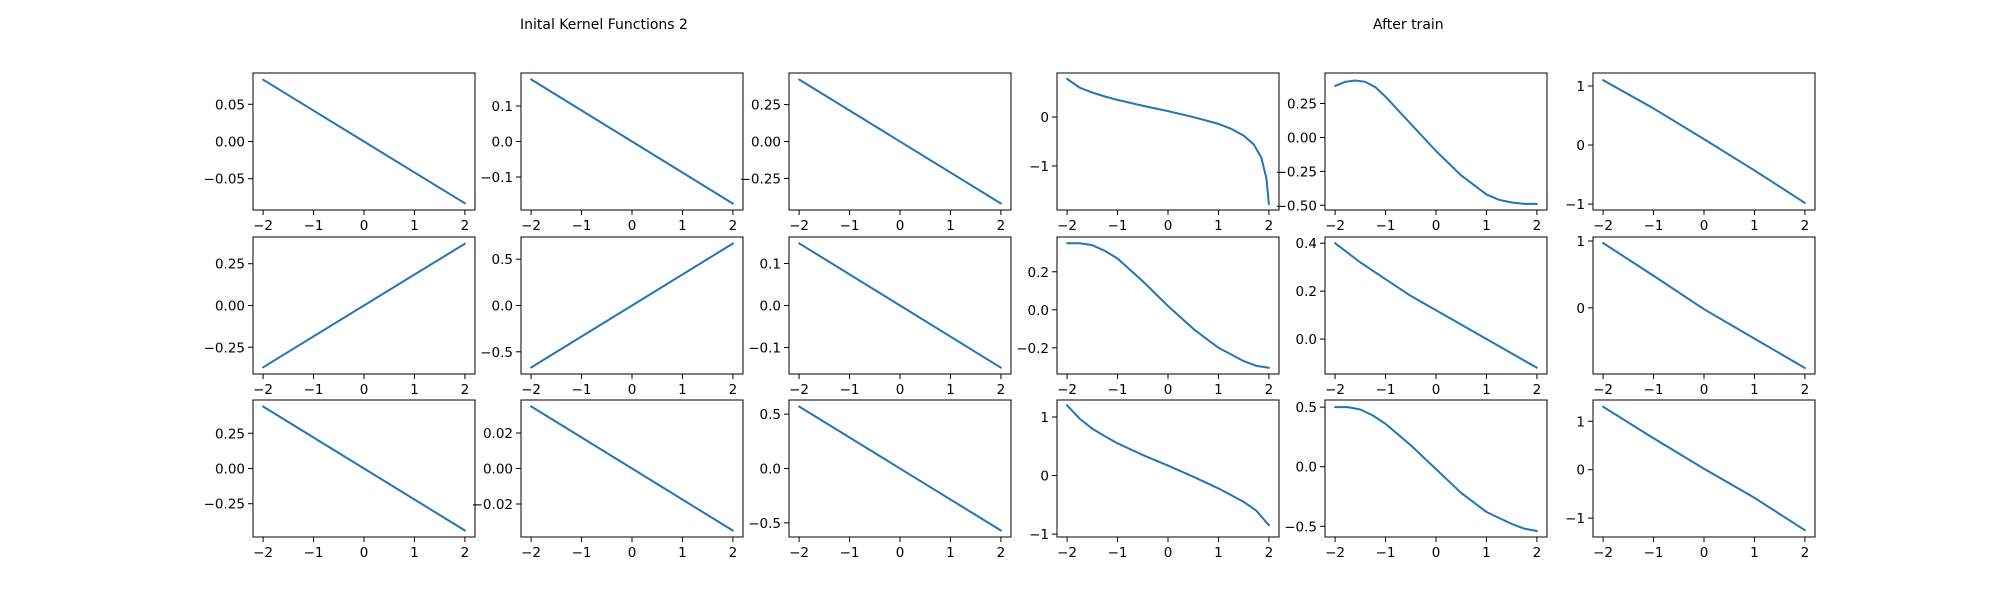 The width and height of the screenshot is (2000, 600). What do you see at coordinates (1696, 316) in the screenshot?
I see `subplot-r2-c6: −2 −1 0 1 2 1 0` at bounding box center [1696, 316].